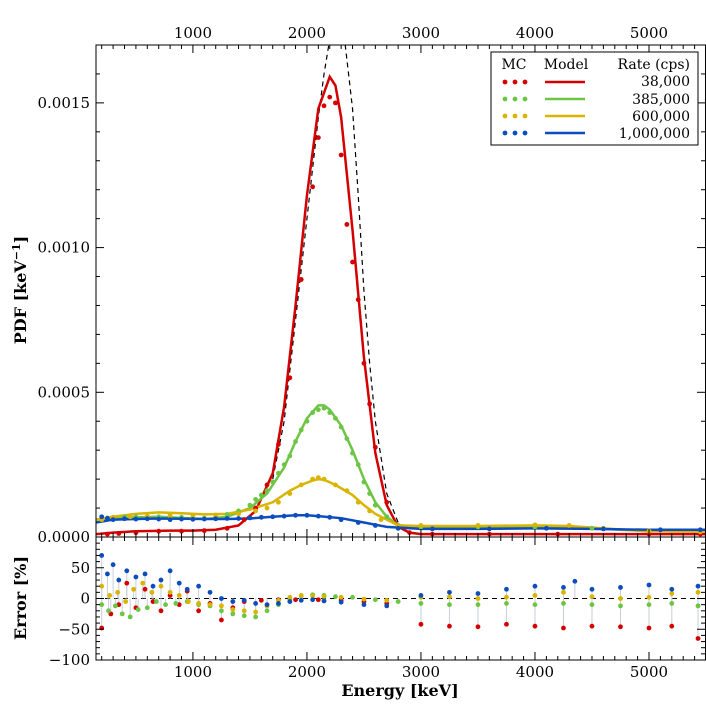 Image resolution: width=706 pixels, height=706 pixels. I want to click on bottom-y-tick-label: −100, so click(69, 660).